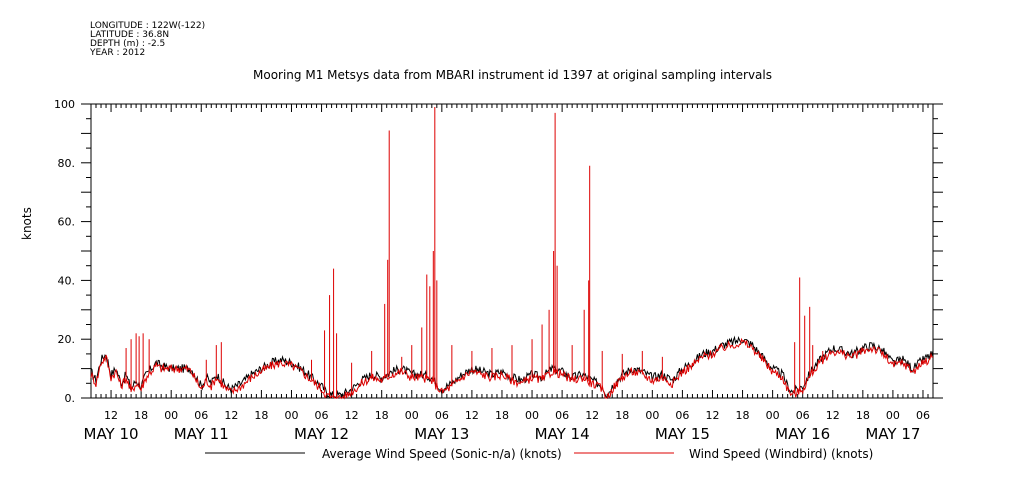 The width and height of the screenshot is (1009, 504). Describe the element at coordinates (892, 434) in the screenshot. I see `day-label: MAY 17` at that location.